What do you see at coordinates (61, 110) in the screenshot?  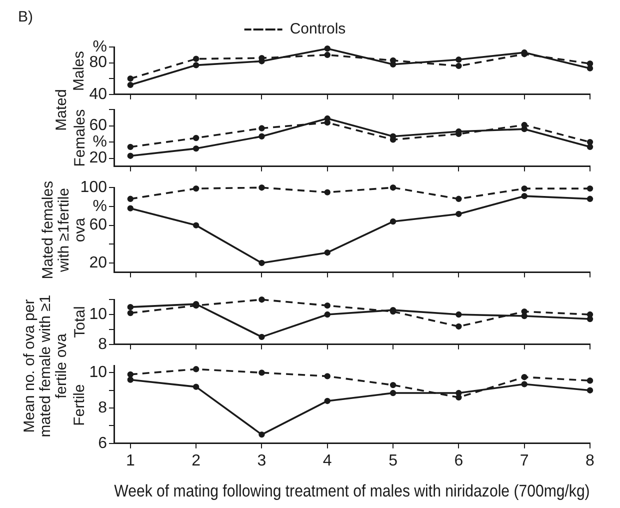 I see `text: Mated` at bounding box center [61, 110].